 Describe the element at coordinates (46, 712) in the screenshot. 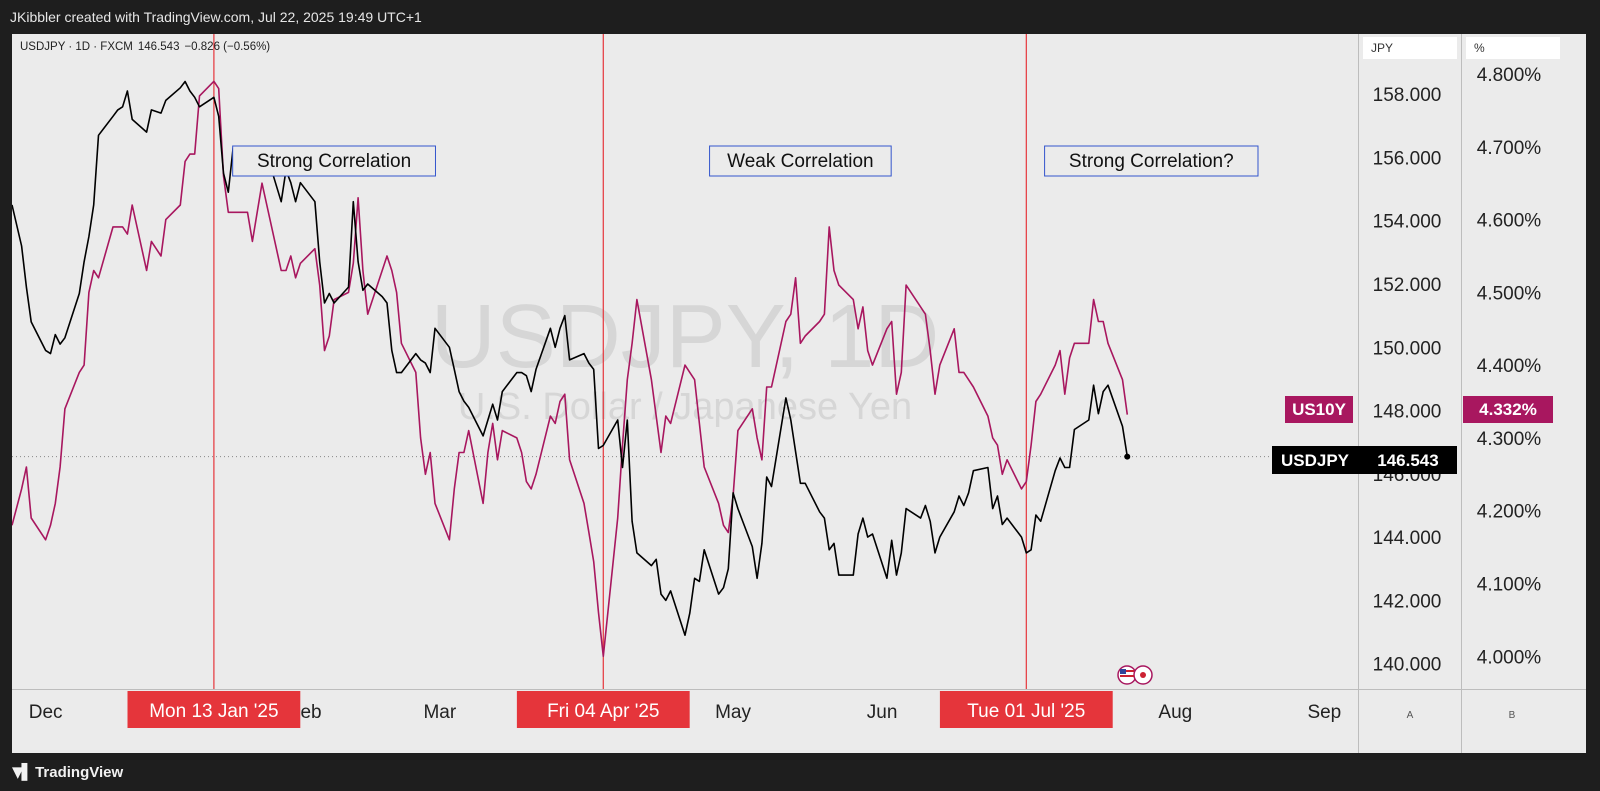

I see `x-tick-label: Dec` at that location.